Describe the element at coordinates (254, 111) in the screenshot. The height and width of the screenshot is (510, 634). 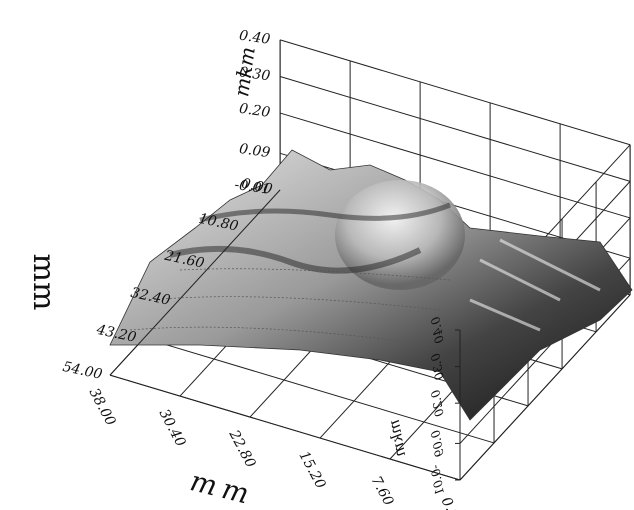
I see `z-tick-label: 0.20` at that location.